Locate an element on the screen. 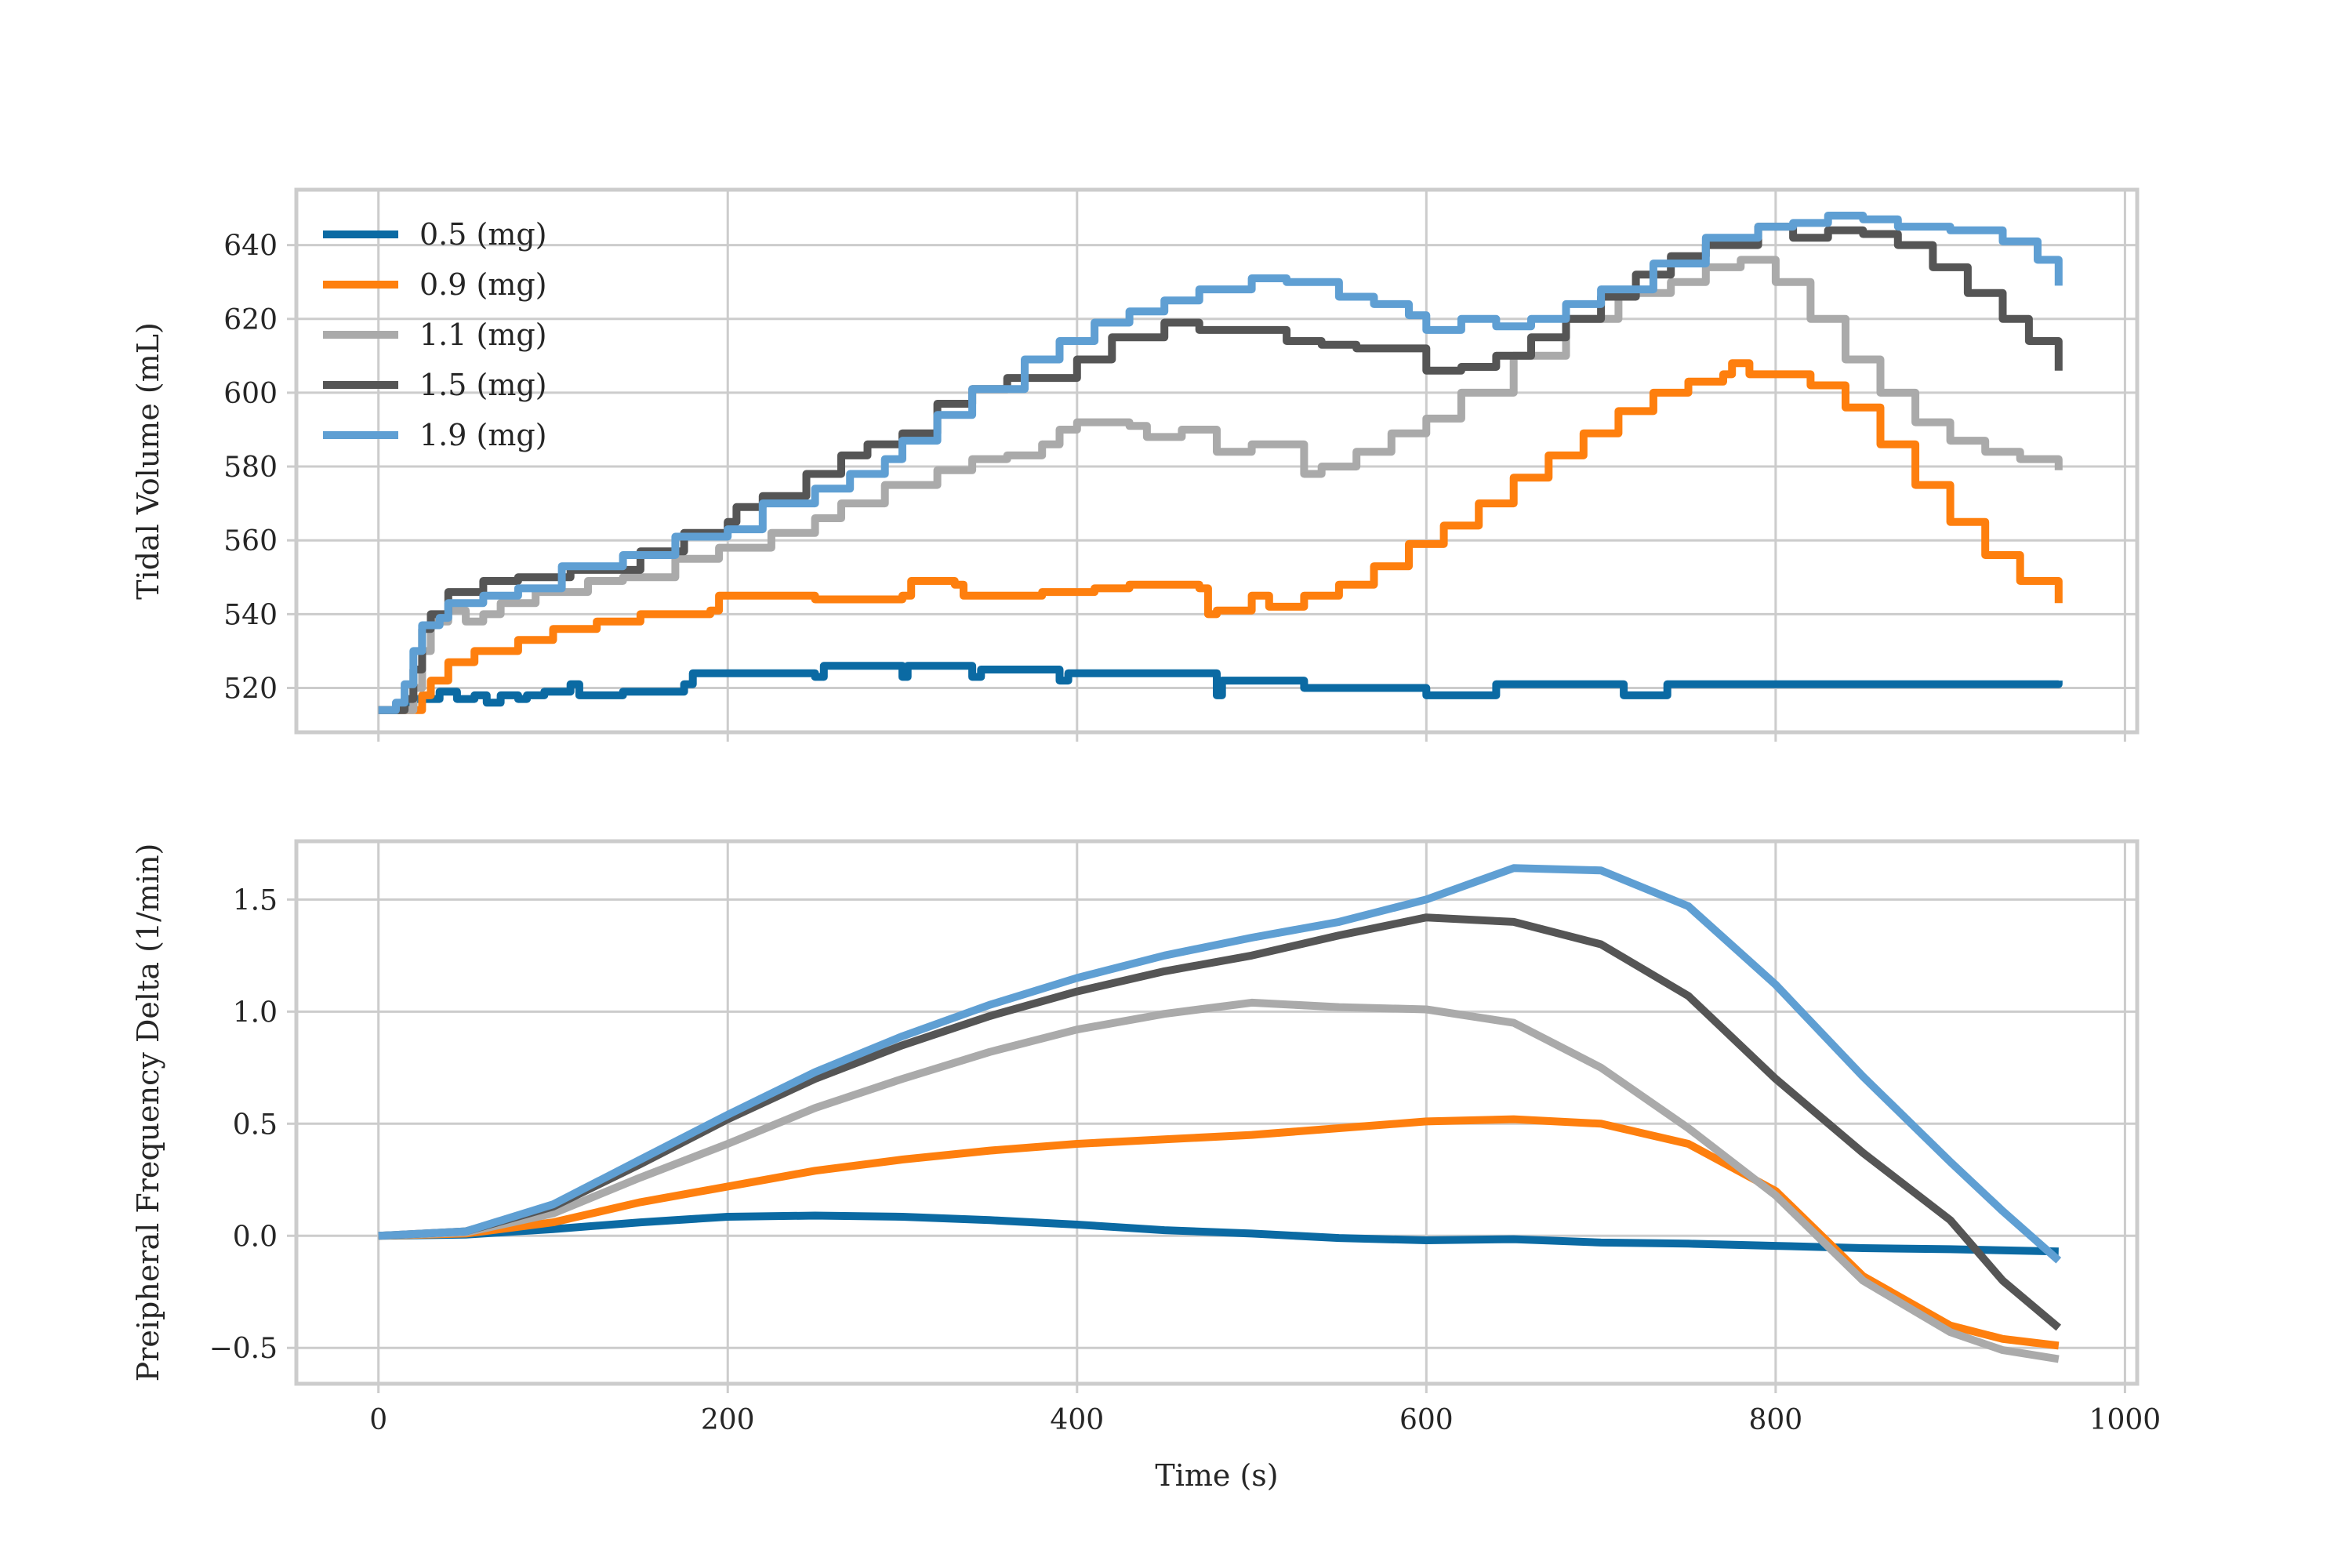  frequency-delta-ytick-label-0: 0.0 is located at coordinates (255, 1237).